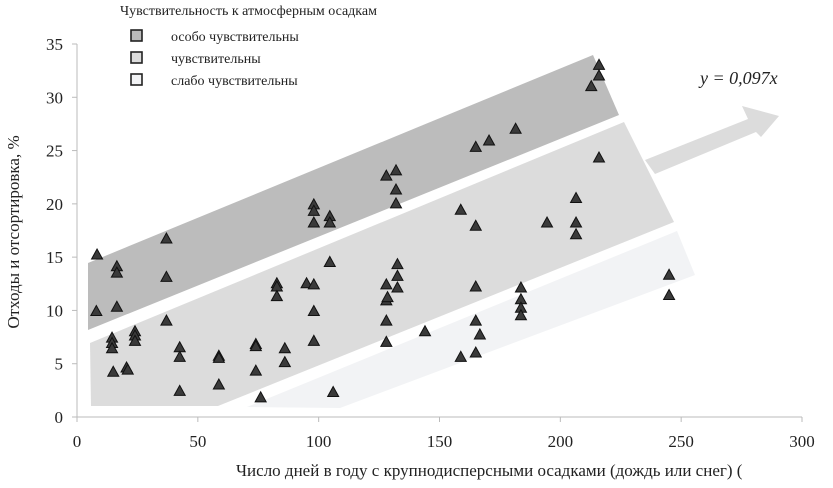 The height and width of the screenshot is (488, 833). I want to click on y-tick-label: 0, so click(59, 417).